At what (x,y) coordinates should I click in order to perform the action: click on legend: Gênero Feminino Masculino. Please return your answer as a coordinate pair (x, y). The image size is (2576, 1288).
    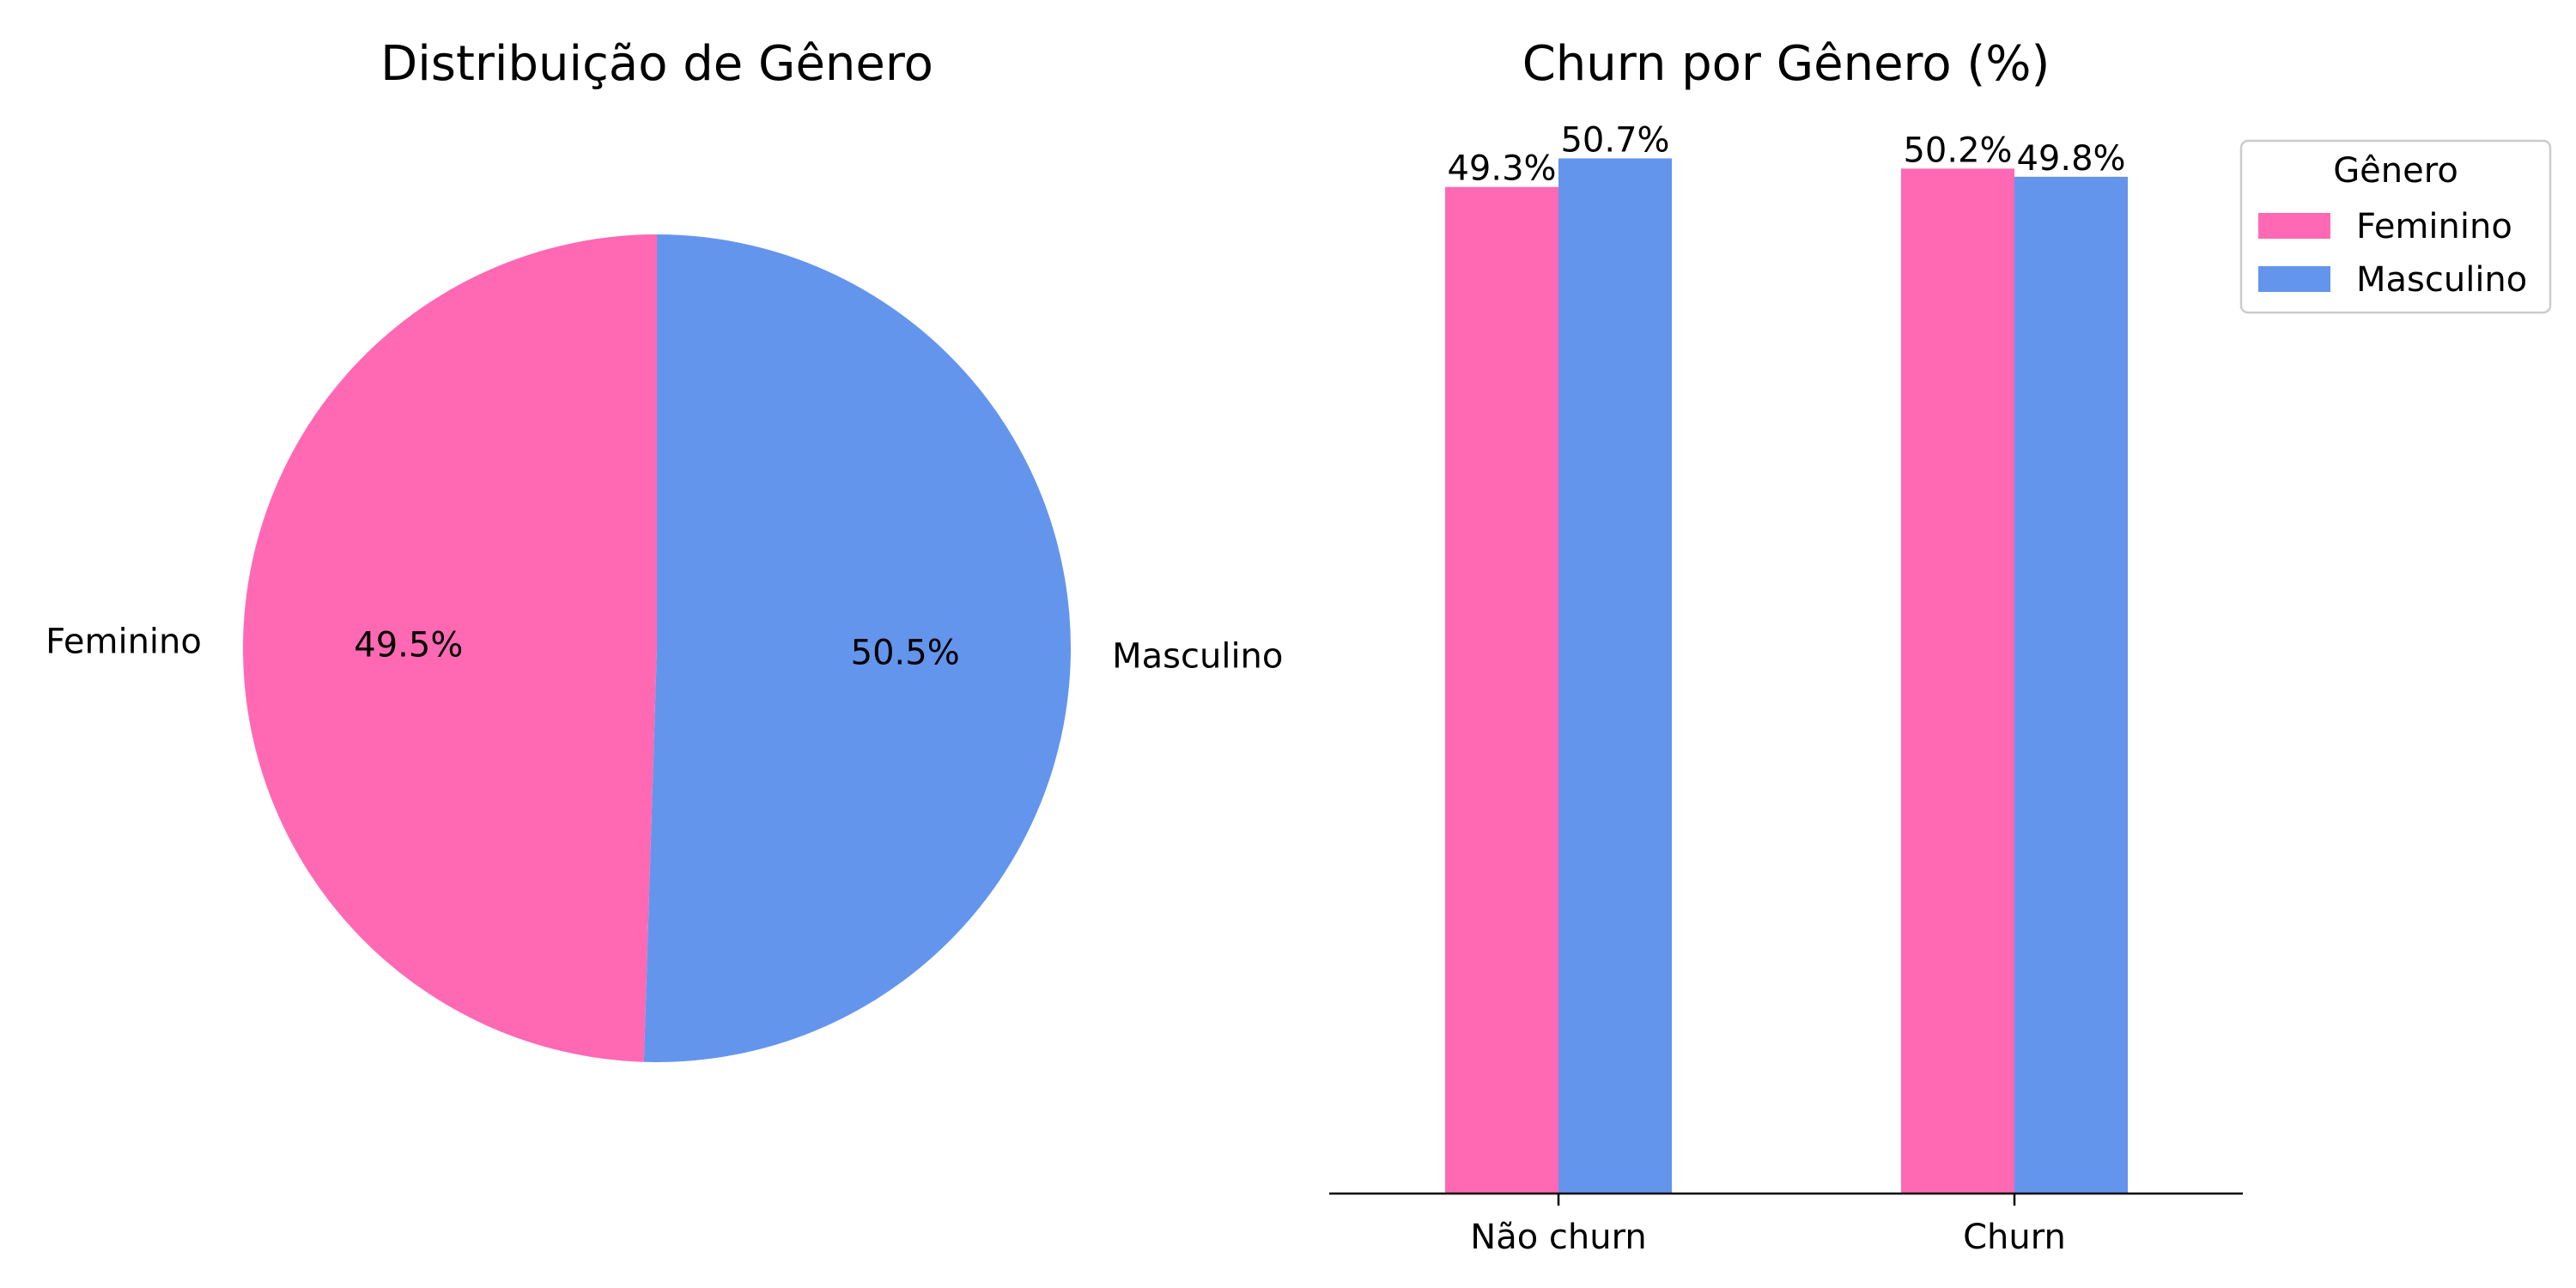
    Looking at the image, I should click on (2396, 227).